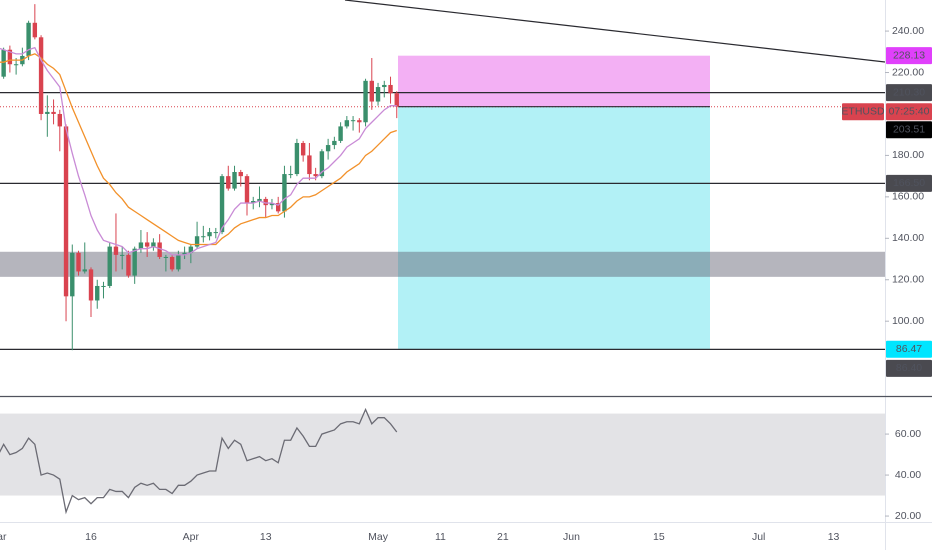 The height and width of the screenshot is (550, 932). Describe the element at coordinates (199, 461) in the screenshot. I see `rsi-line` at that location.